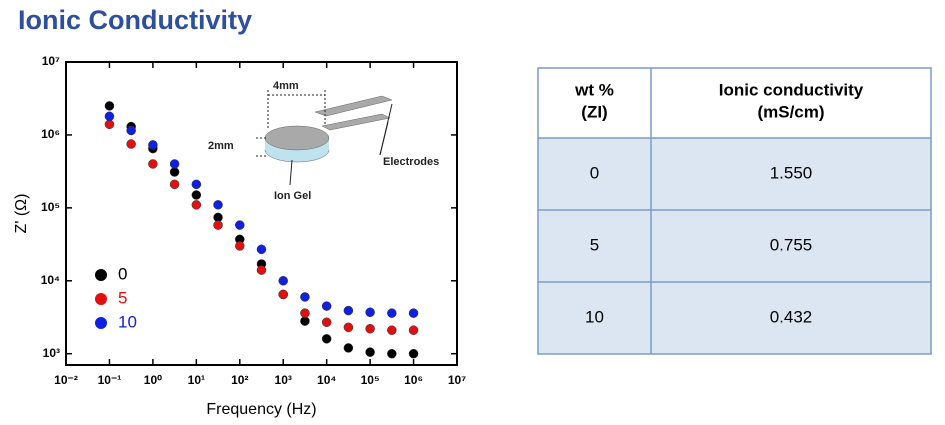 The height and width of the screenshot is (425, 945). What do you see at coordinates (297, 138) in the screenshot?
I see `gel-top` at bounding box center [297, 138].